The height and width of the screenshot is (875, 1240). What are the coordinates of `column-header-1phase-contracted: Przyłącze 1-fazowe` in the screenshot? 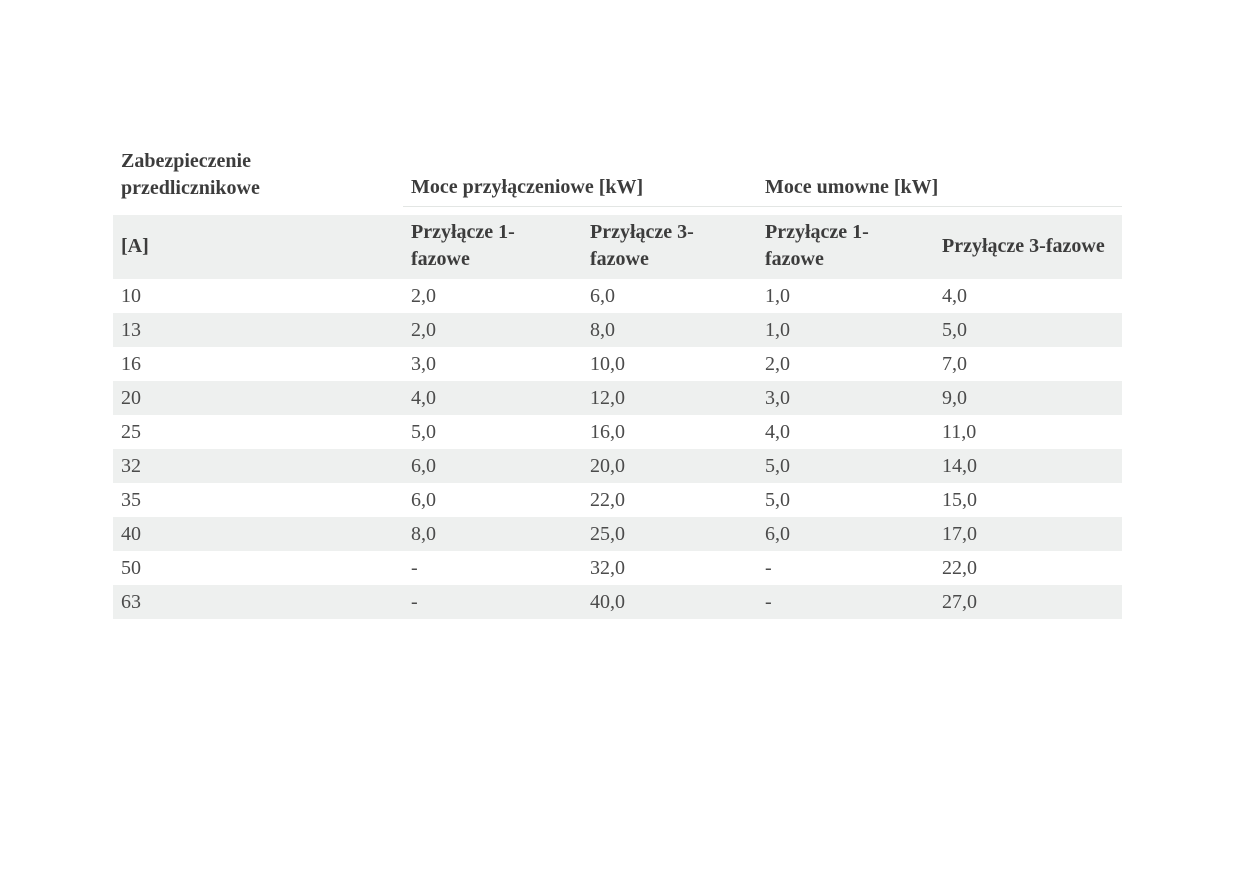 It's located at (846, 243).